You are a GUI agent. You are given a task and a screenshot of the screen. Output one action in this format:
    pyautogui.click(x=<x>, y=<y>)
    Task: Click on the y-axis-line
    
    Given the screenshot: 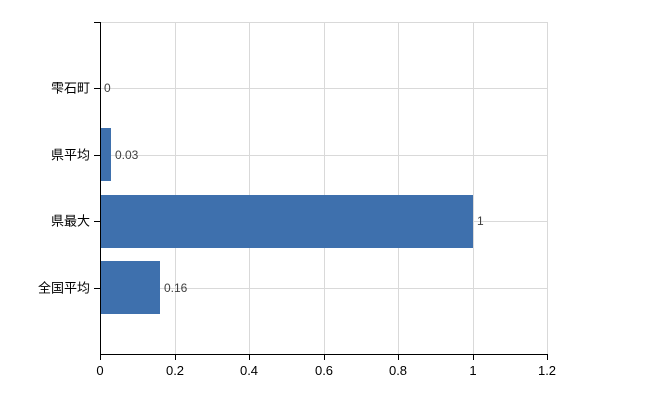 What is the action you would take?
    pyautogui.click(x=100, y=190)
    